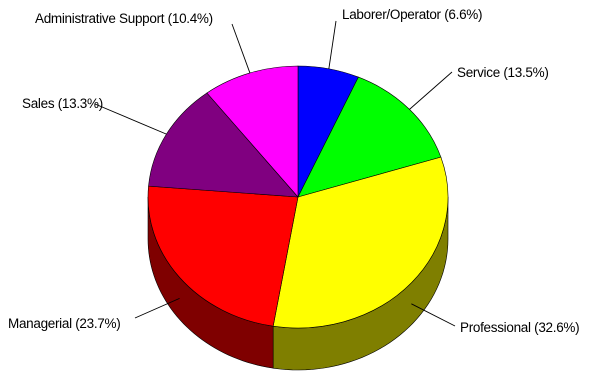 This screenshot has height=372, width=595. I want to click on pie-slice-sales, so click(223, 145).